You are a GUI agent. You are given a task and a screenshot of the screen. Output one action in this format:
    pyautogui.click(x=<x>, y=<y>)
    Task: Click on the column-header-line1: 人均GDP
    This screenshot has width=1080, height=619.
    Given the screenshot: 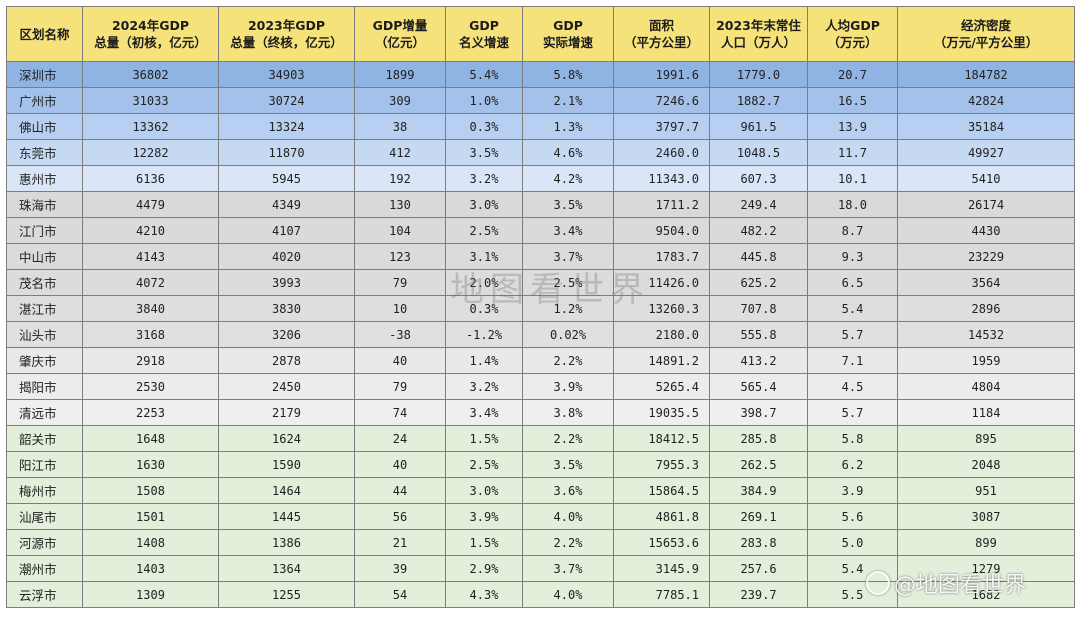 What is the action you would take?
    pyautogui.click(x=852, y=25)
    